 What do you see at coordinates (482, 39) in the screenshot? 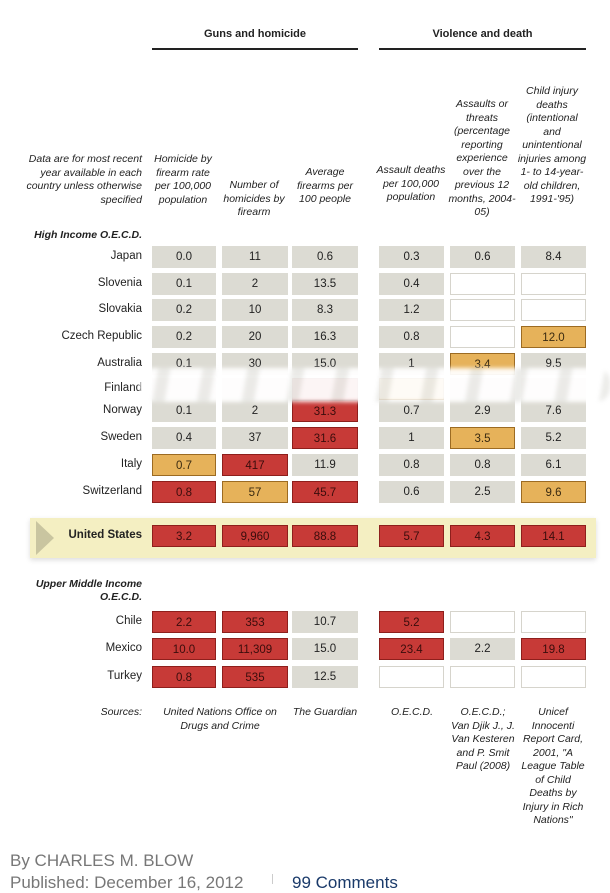
I see `group-header-violence: Violence and death` at bounding box center [482, 39].